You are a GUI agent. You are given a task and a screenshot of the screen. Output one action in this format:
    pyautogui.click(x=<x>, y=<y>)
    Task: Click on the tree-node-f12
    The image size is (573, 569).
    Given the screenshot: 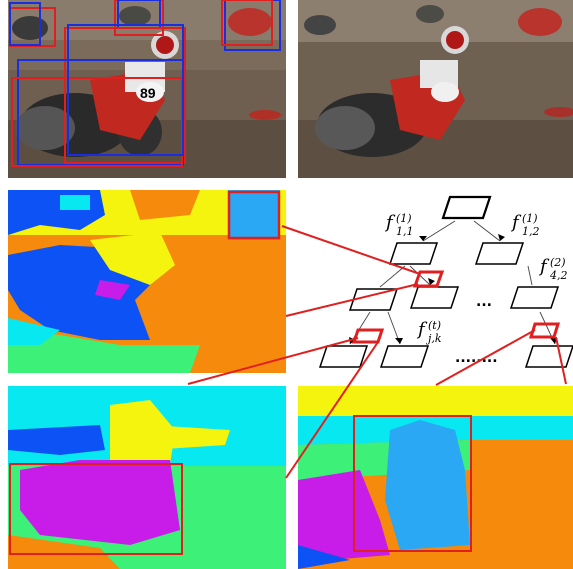 What is the action you would take?
    pyautogui.click(x=499, y=253)
    